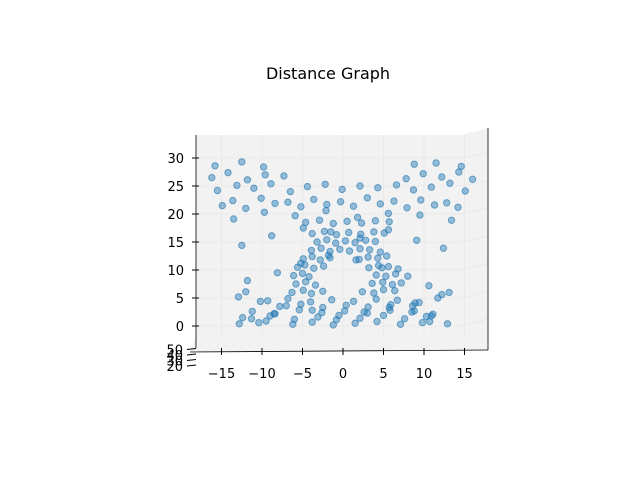  What do you see at coordinates (221, 374) in the screenshot?
I see `x-tick-label: −15` at bounding box center [221, 374].